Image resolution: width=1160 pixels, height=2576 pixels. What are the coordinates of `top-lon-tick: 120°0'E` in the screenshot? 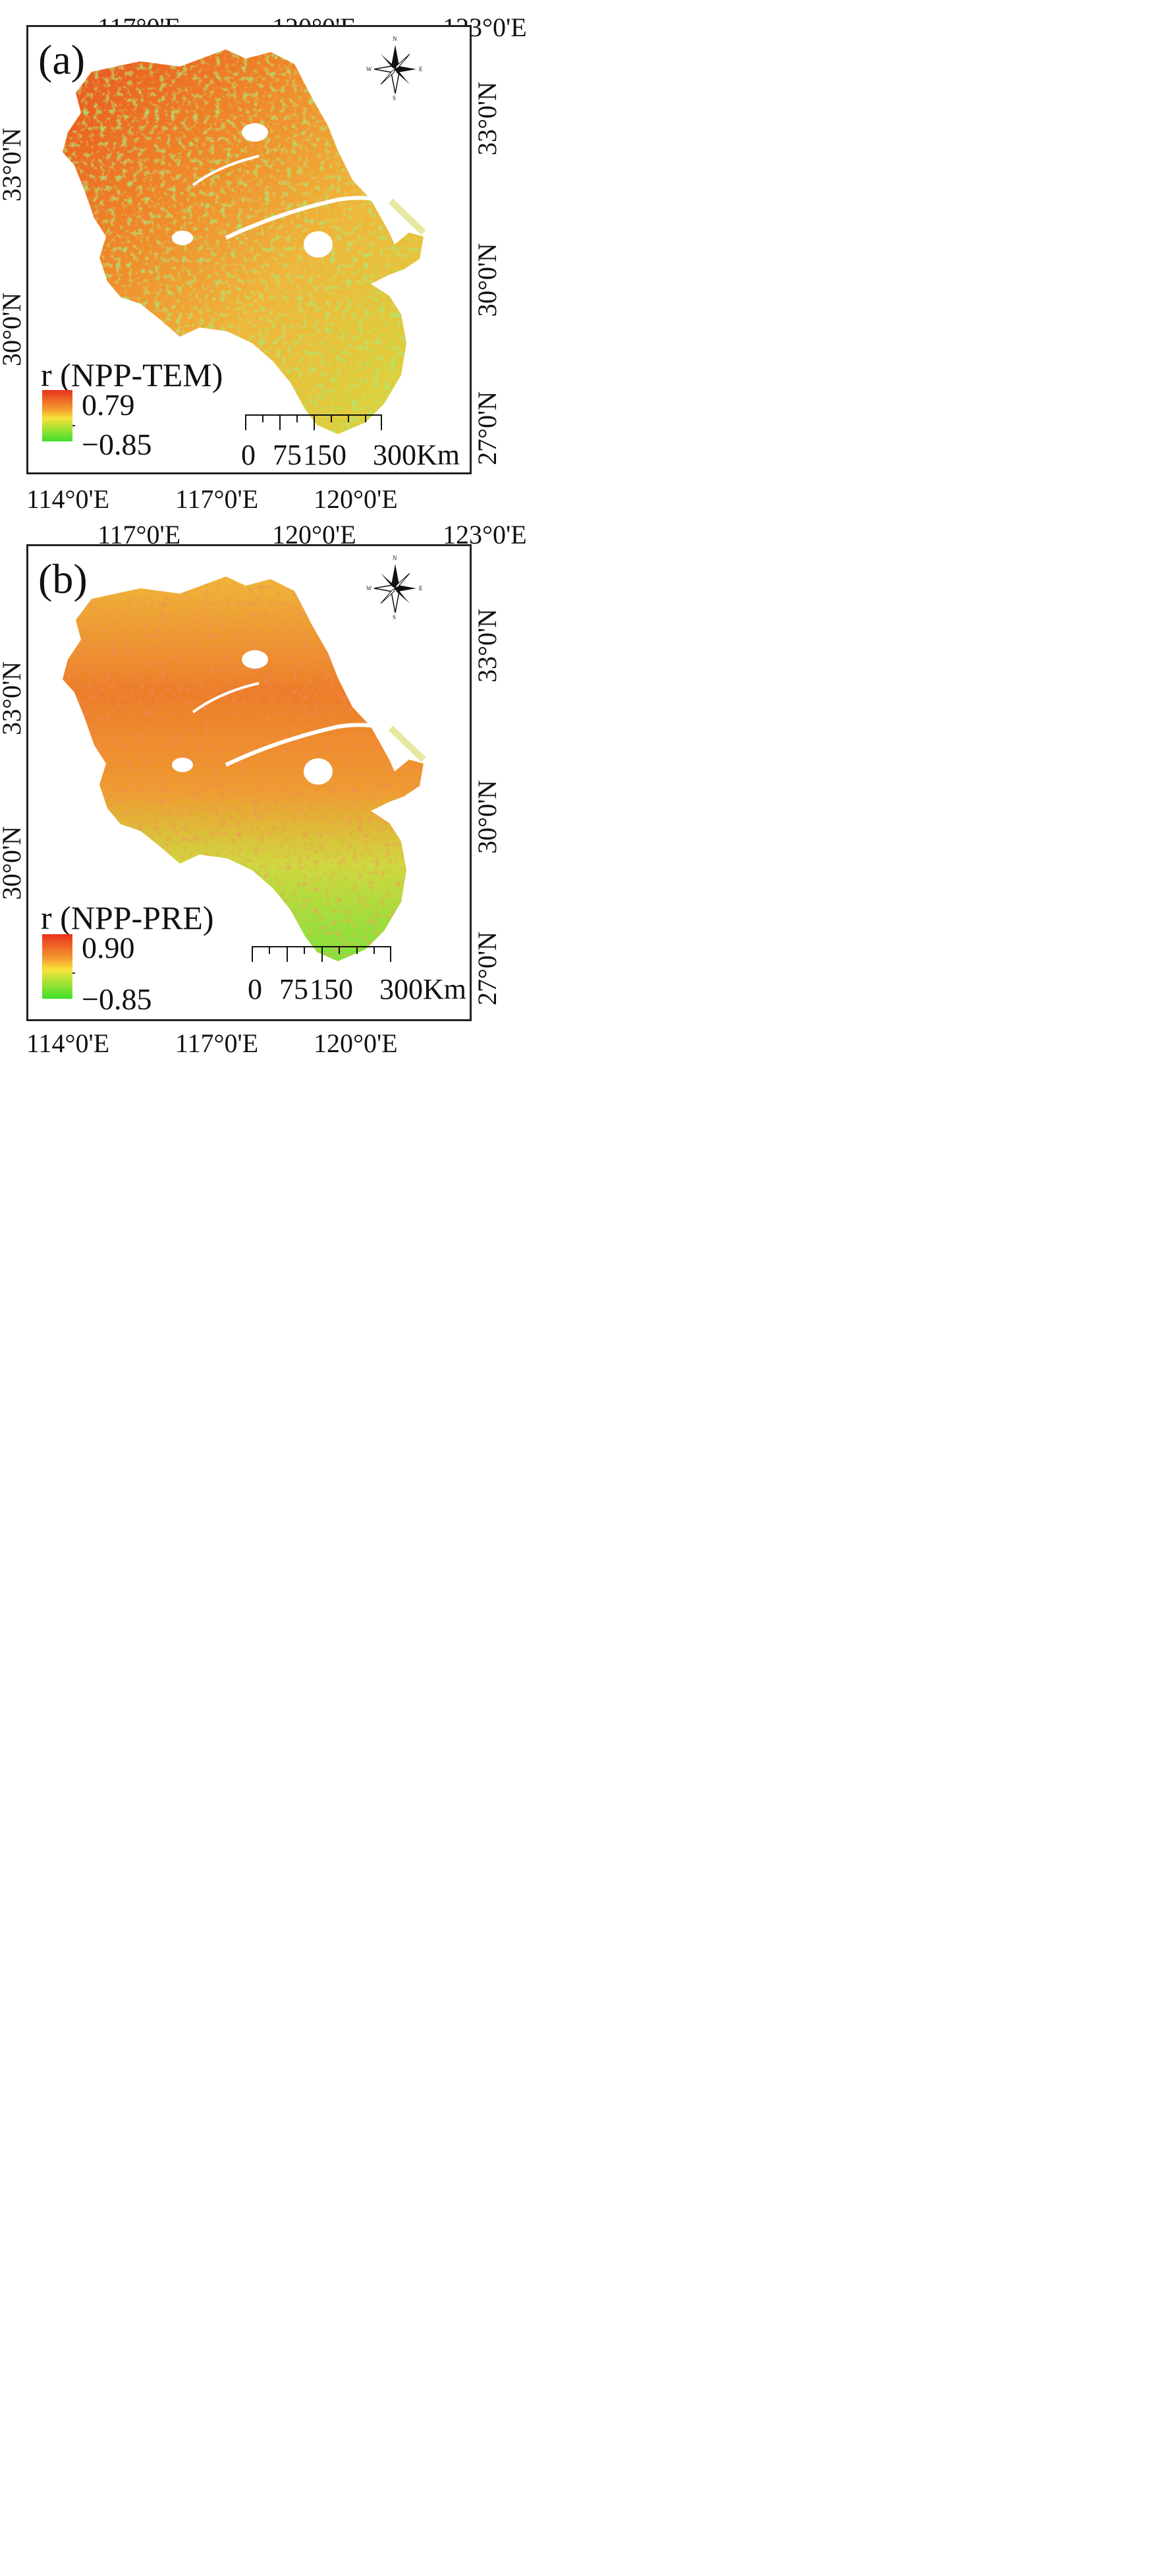 It's located at (314, 534).